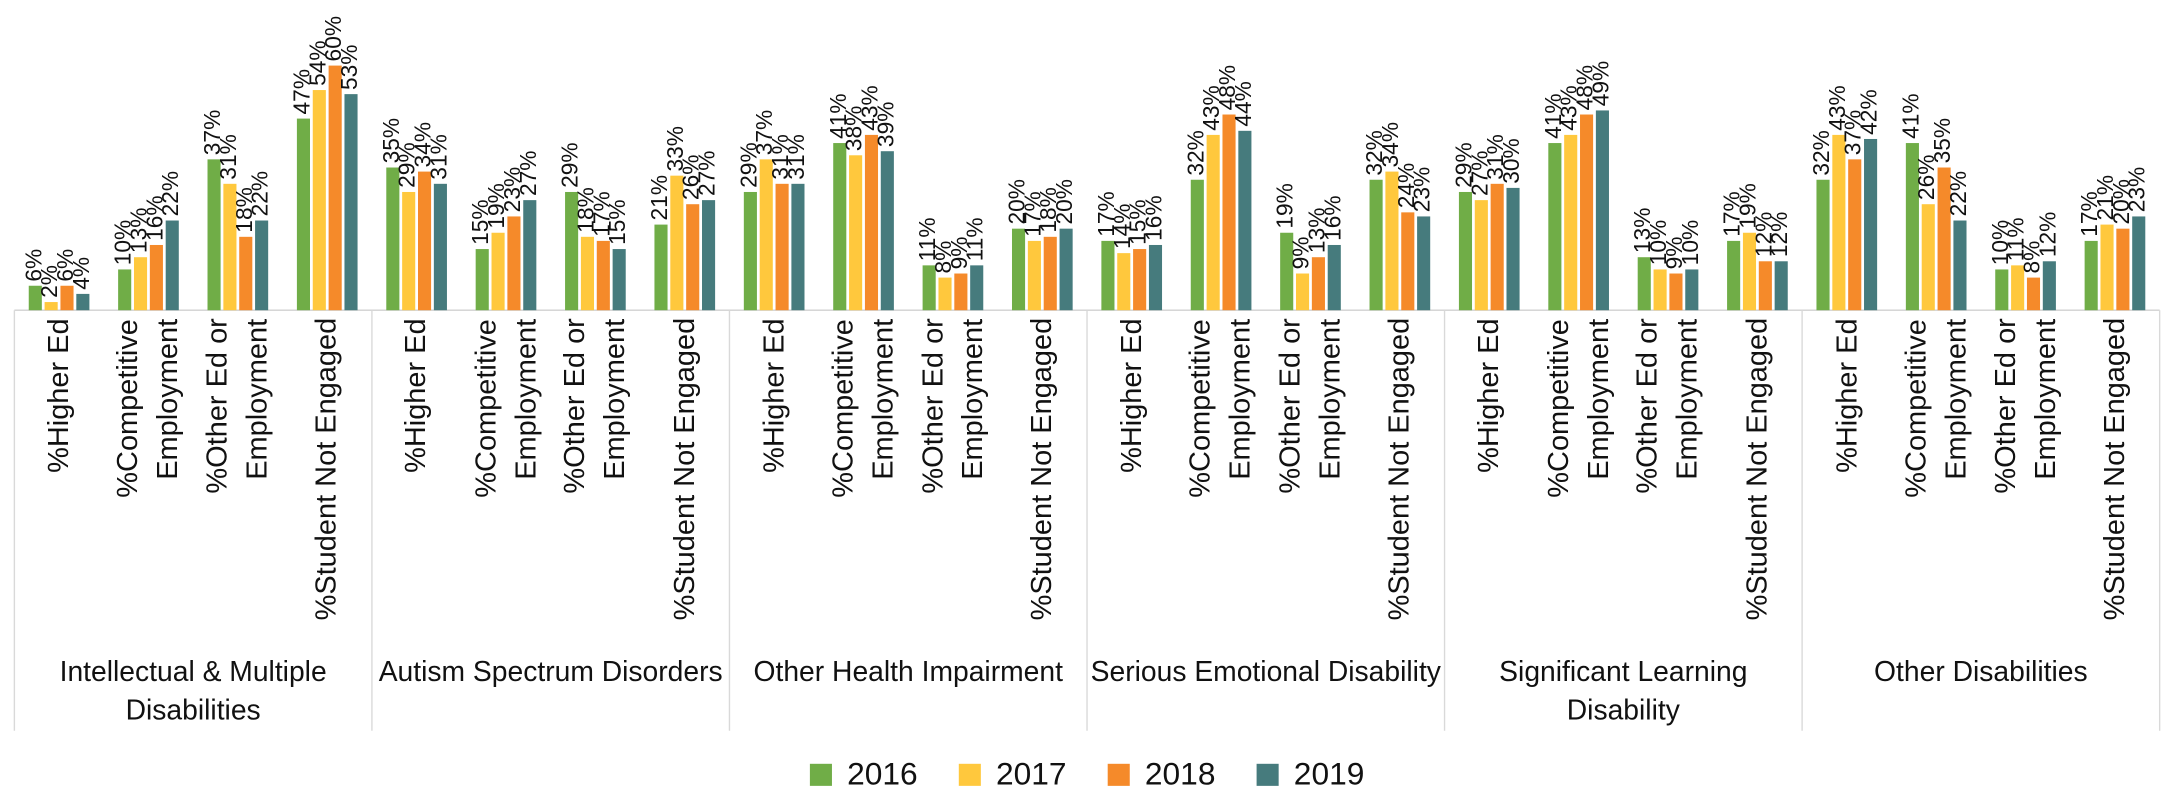  I want to click on data-label: 12%, so click(1763, 235).